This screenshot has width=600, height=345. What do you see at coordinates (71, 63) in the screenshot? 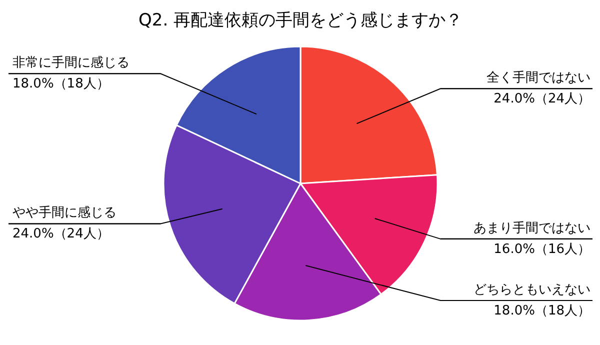
I see `slice-label: 非常に手間に感じる` at bounding box center [71, 63].